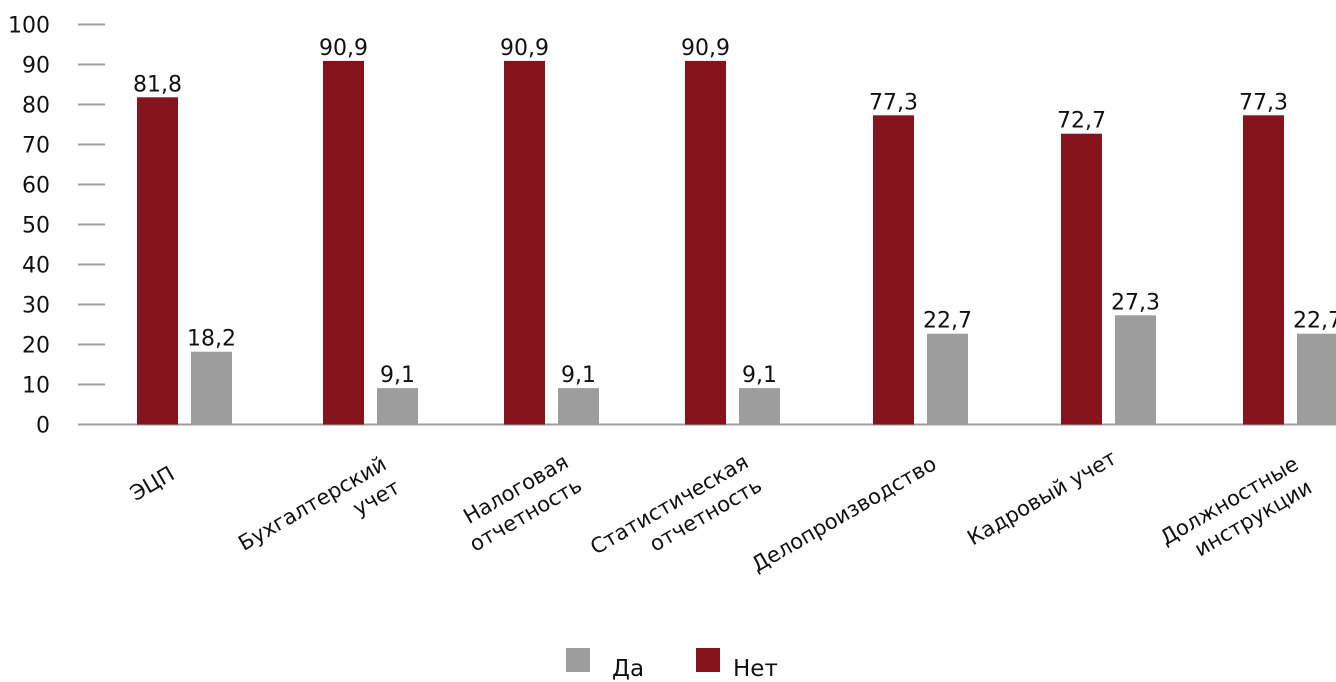  What do you see at coordinates (578, 660) in the screenshot?
I see `legend-swatch-da` at bounding box center [578, 660].